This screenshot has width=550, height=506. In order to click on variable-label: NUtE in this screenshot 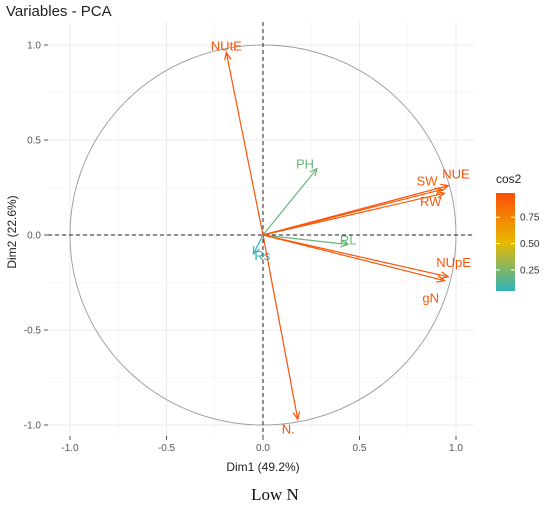, I will do `click(226, 46)`.